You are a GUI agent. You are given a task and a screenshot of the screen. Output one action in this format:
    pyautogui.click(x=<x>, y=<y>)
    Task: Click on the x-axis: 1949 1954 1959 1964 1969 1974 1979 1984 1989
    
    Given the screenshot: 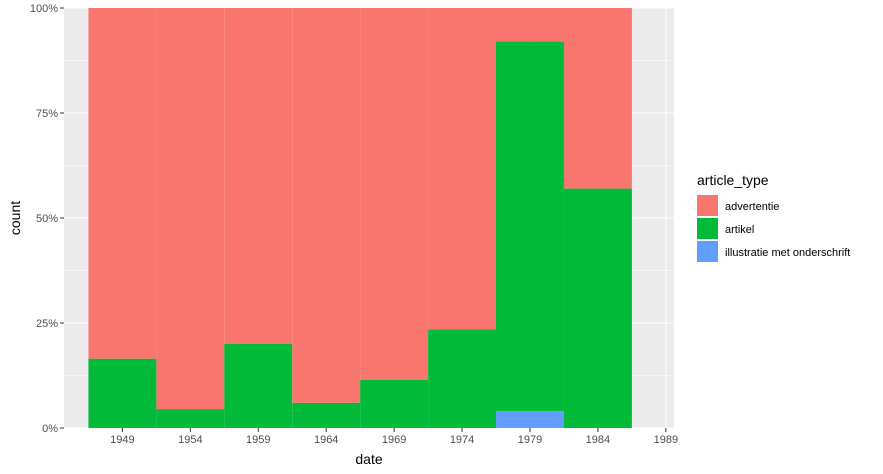 What is the action you would take?
    pyautogui.click(x=394, y=437)
    